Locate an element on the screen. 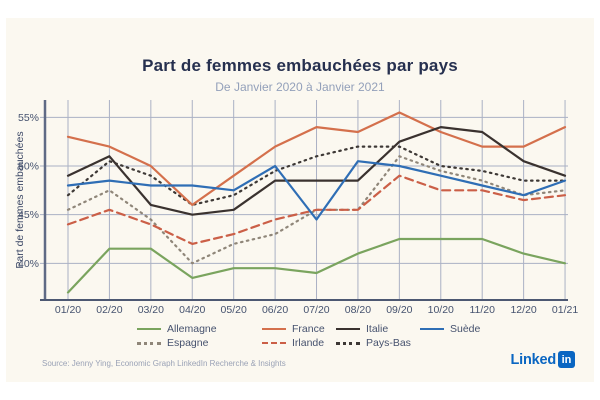 The image size is (600, 400). x-tick-label-01-21: 01/21 is located at coordinates (565, 310).